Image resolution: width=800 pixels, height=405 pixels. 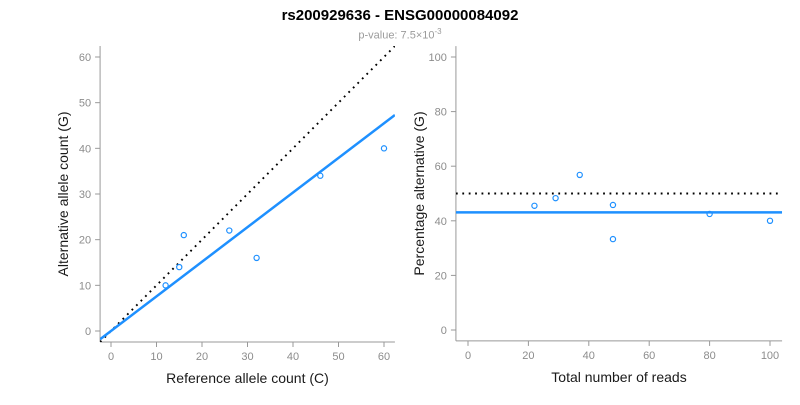 I want to click on y-tick-label: 50, so click(x=85, y=104).